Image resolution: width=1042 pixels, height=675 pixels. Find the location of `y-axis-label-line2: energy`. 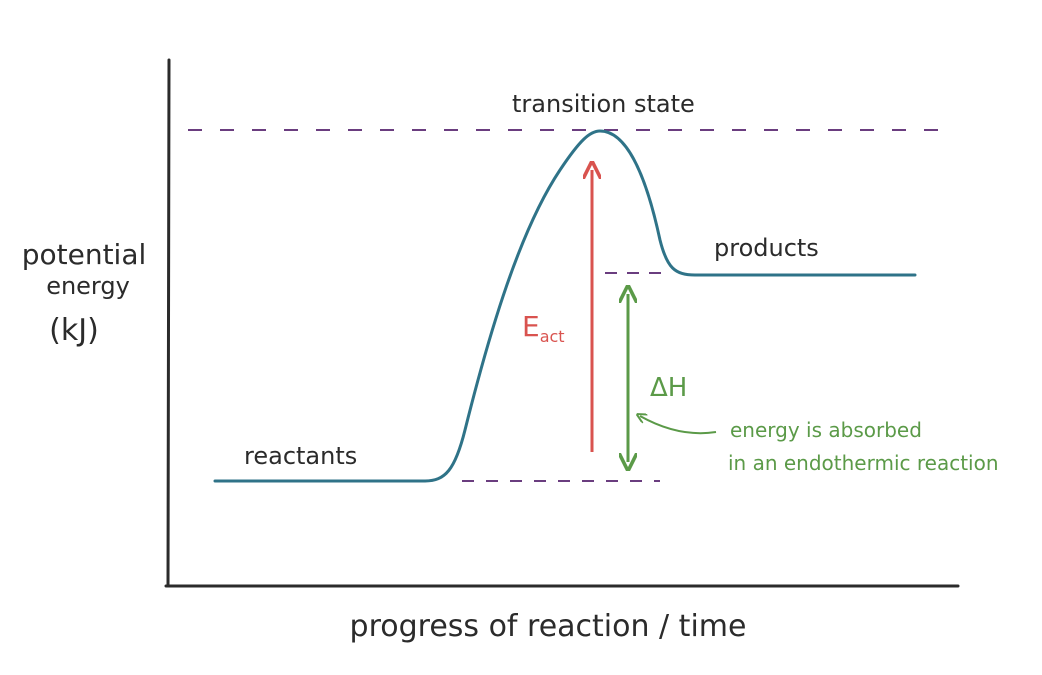

y-axis-label-line2: energy is located at coordinates (88, 286).